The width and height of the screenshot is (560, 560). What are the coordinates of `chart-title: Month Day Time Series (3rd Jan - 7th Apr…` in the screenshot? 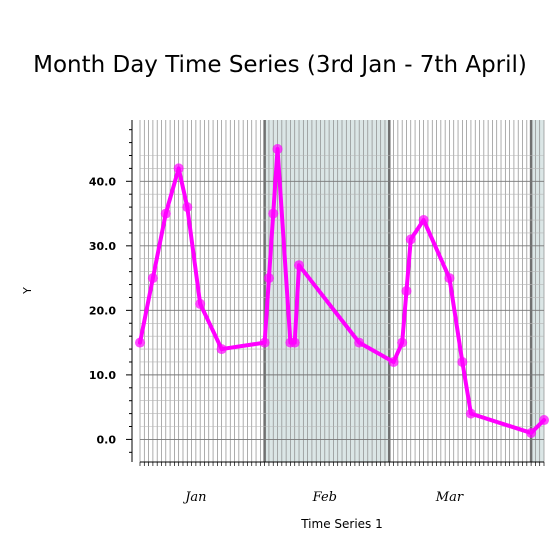 It's located at (280, 65).